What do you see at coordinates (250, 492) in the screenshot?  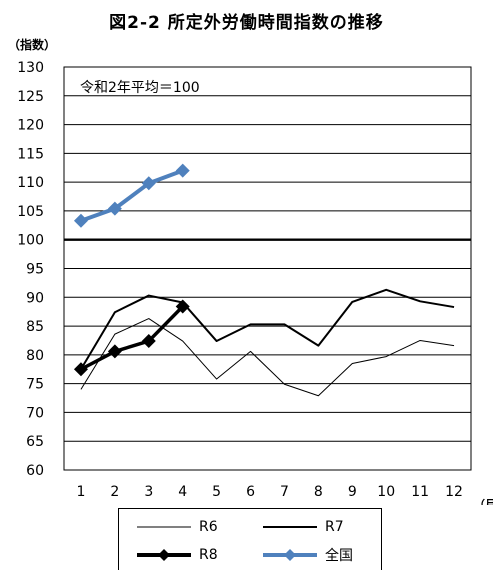 I see `x-tick-label: 6` at bounding box center [250, 492].